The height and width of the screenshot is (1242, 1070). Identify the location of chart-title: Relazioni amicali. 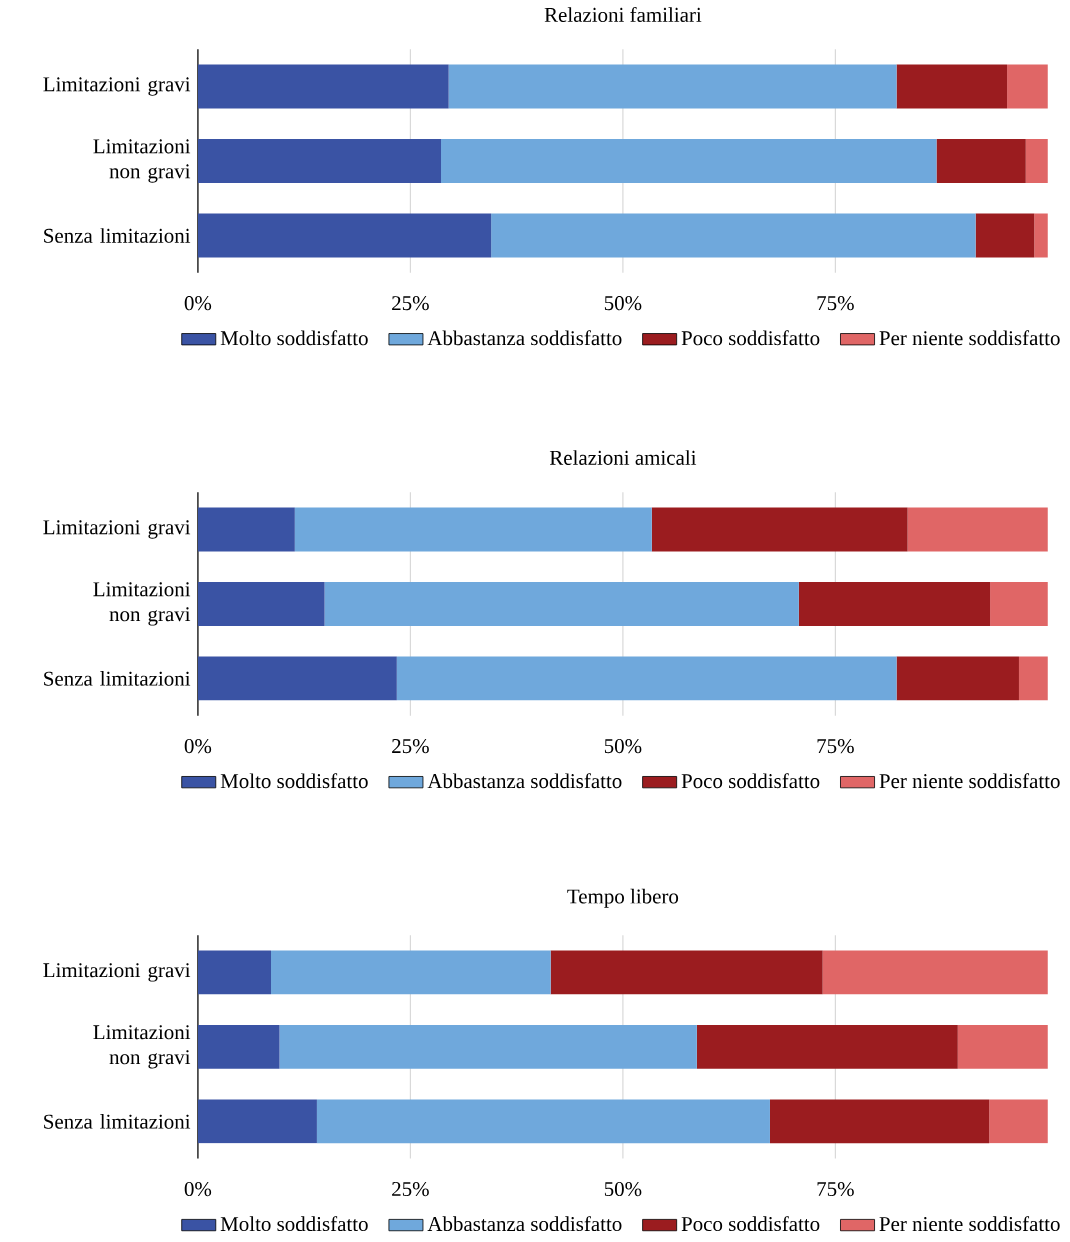
(622, 457).